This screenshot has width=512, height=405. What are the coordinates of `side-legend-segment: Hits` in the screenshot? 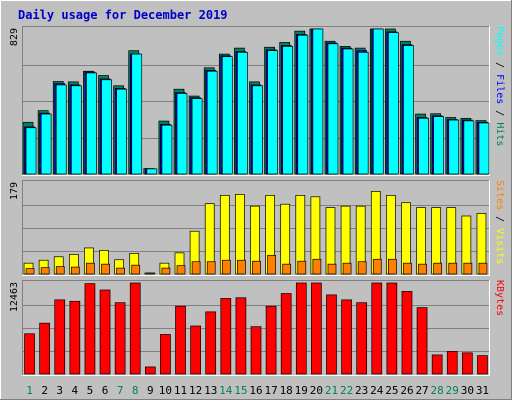 It's located at (499, 134).